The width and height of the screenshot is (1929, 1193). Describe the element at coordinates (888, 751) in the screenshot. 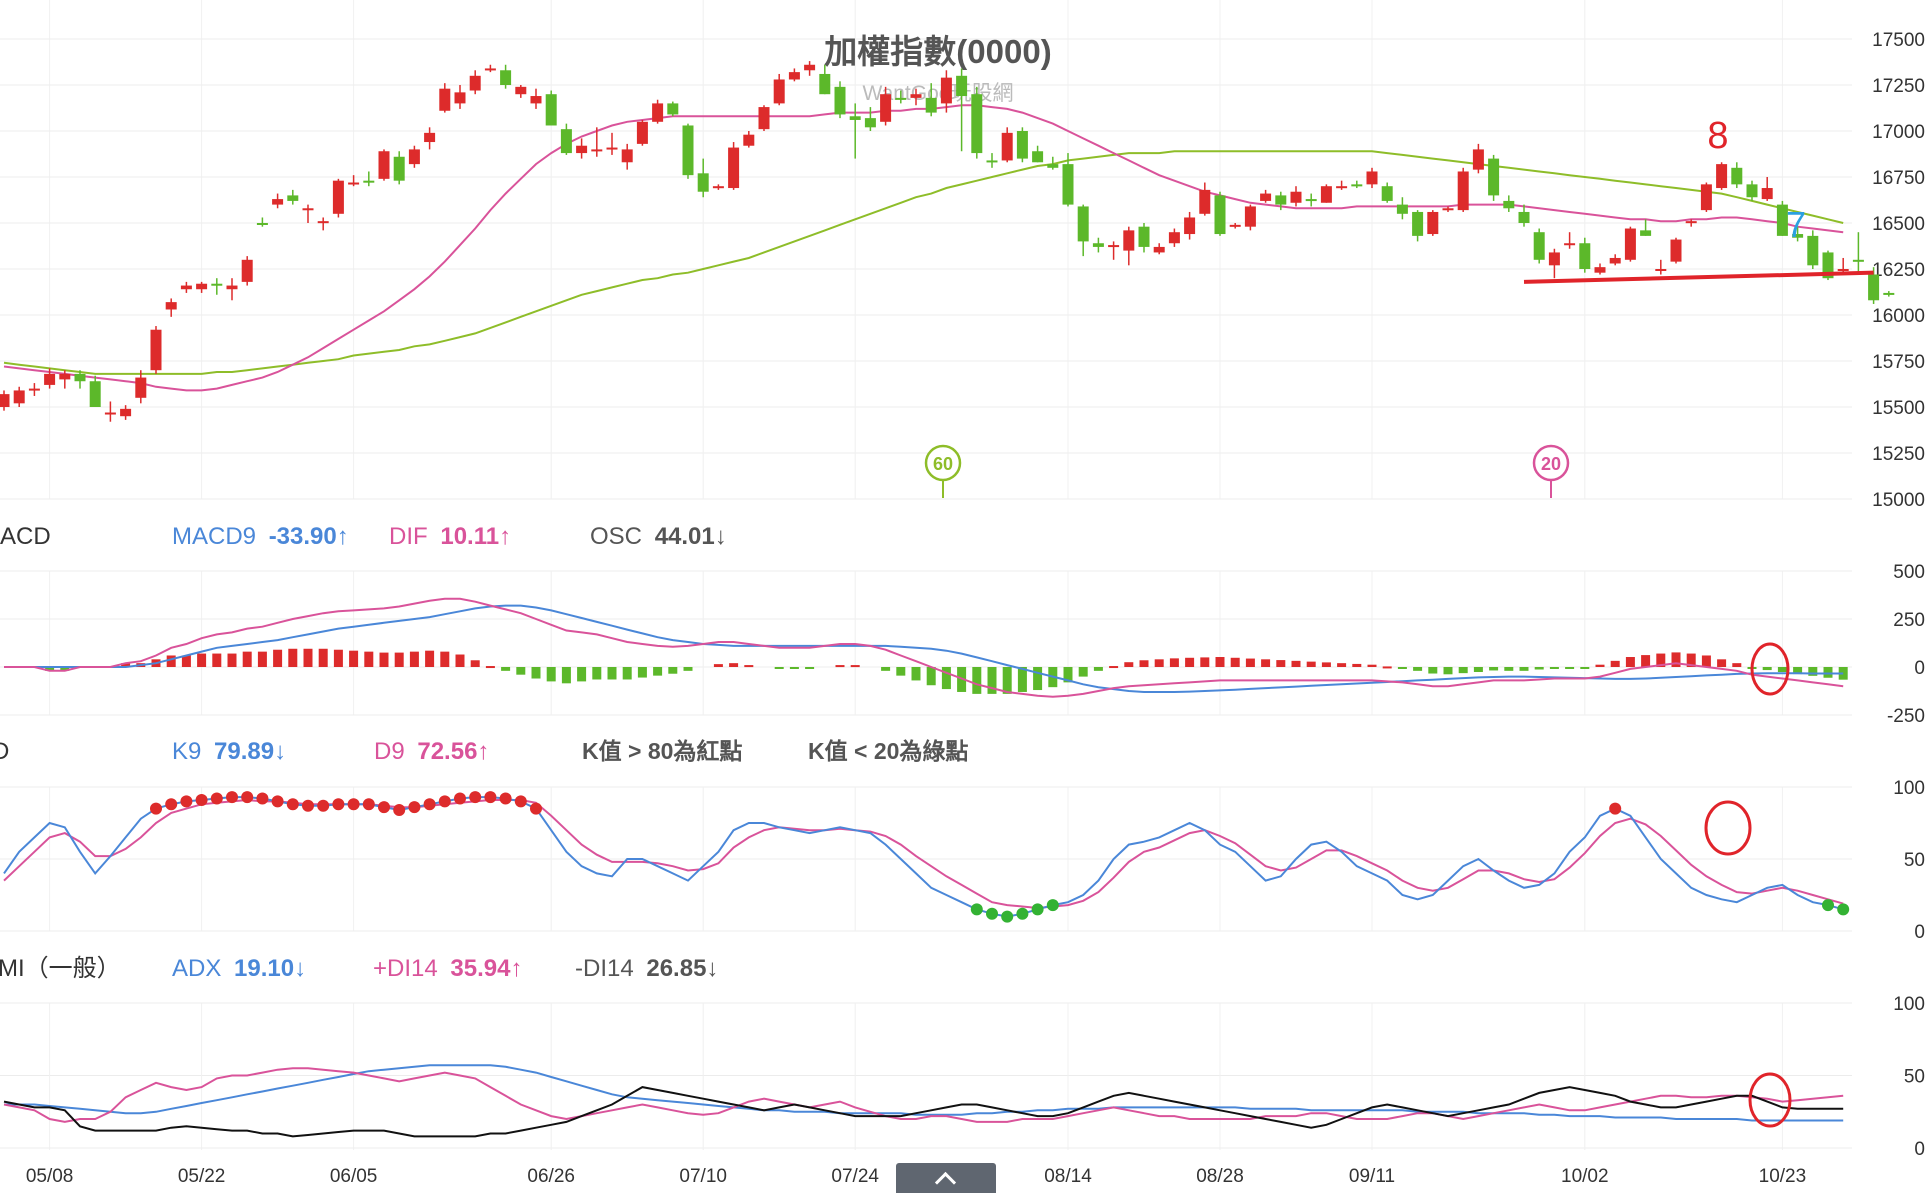

I see `kd-note-low: K值 < 20為綠點` at that location.